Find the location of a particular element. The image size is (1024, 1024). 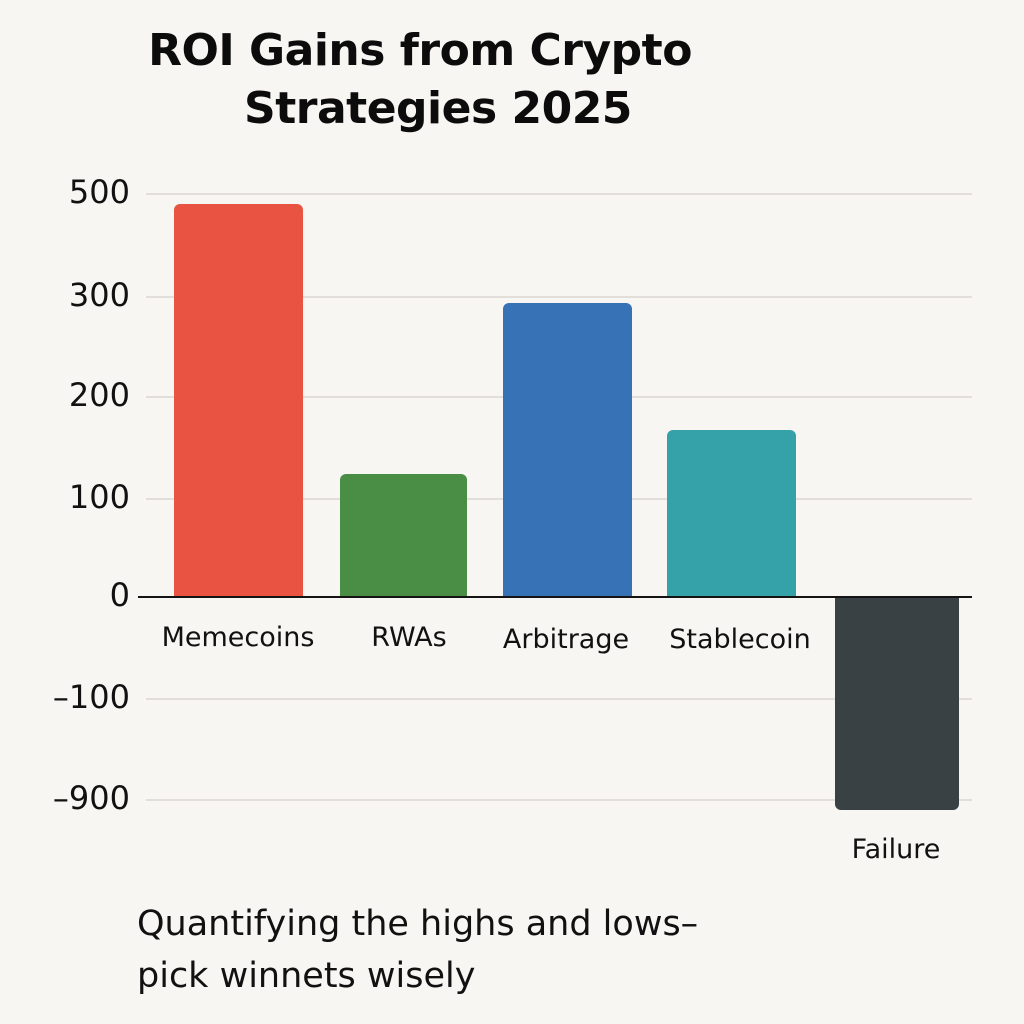

x-axis-label: Stablecoin is located at coordinates (740, 639).